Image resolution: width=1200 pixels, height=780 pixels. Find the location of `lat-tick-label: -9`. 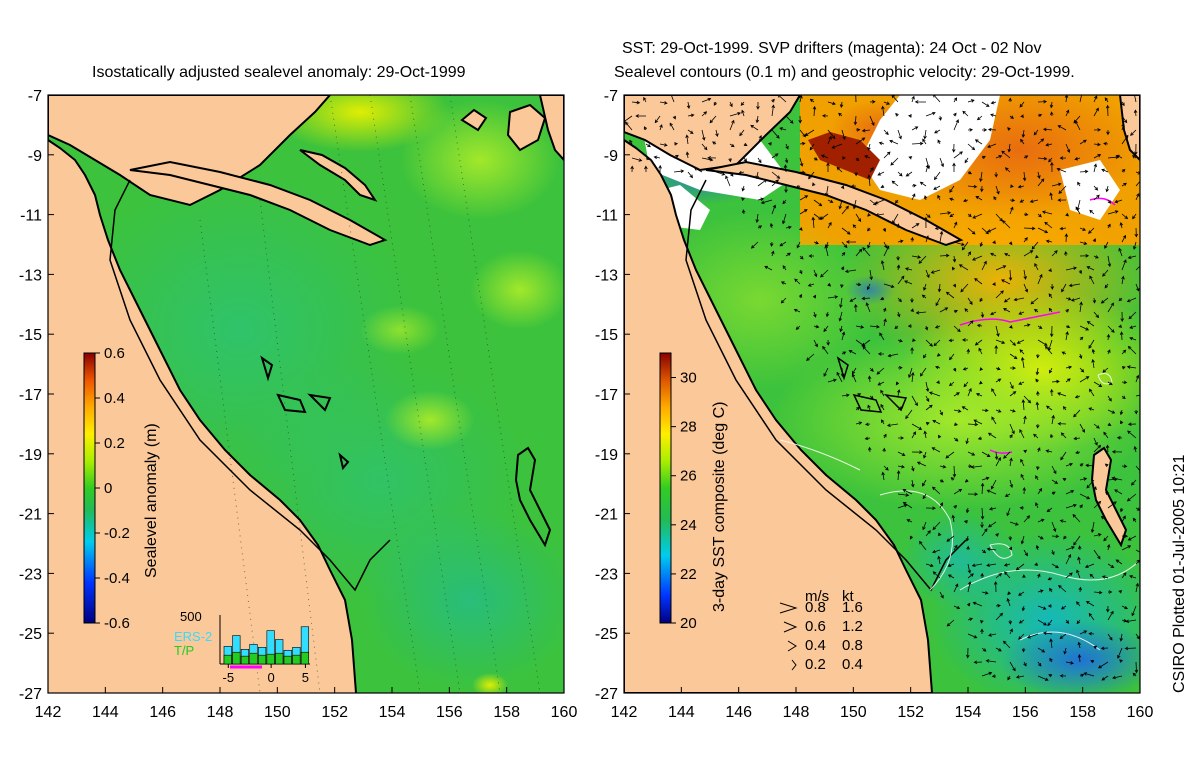

lat-tick-label: -9 is located at coordinates (611, 156).